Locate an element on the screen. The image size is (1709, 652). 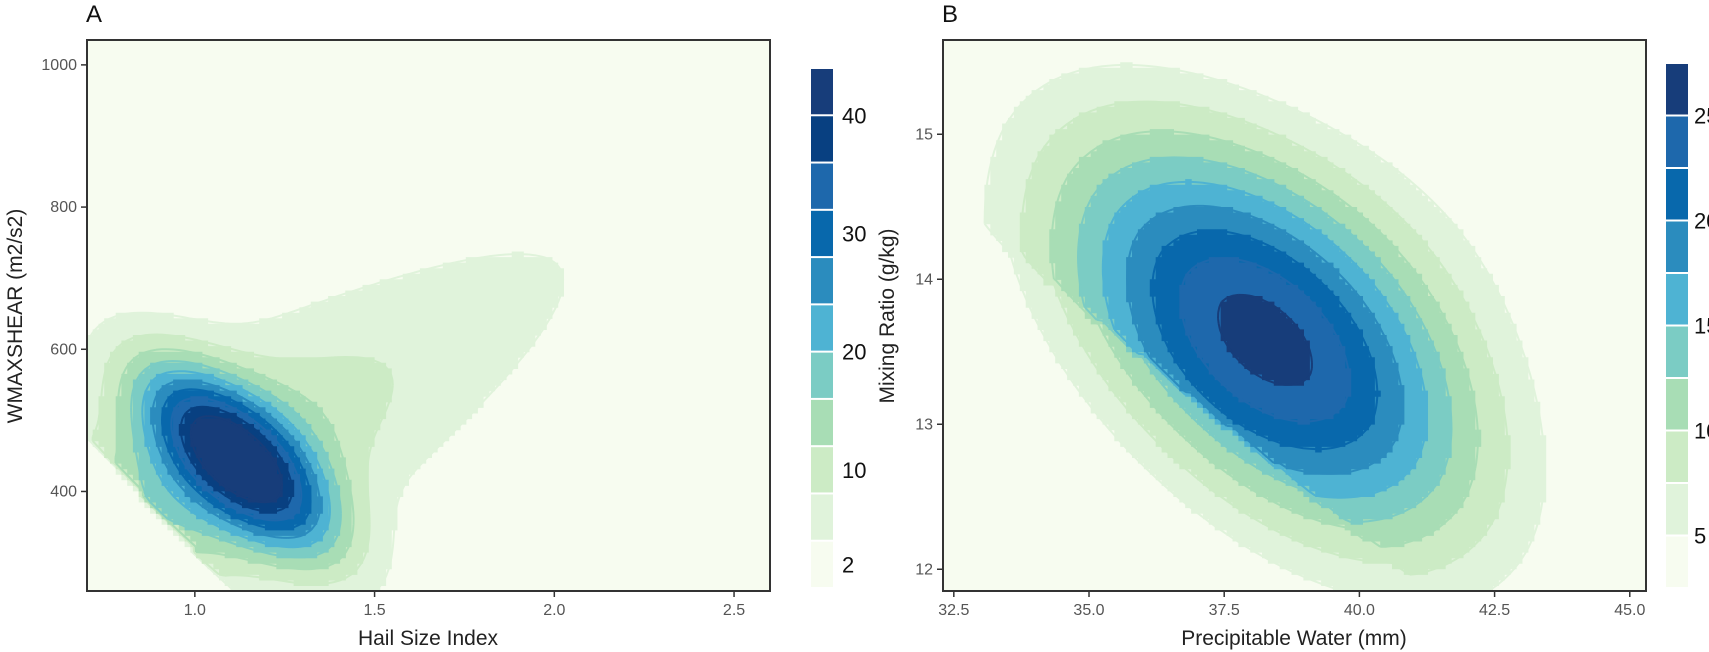
legend-label: 25 is located at coordinates (1701, 116).